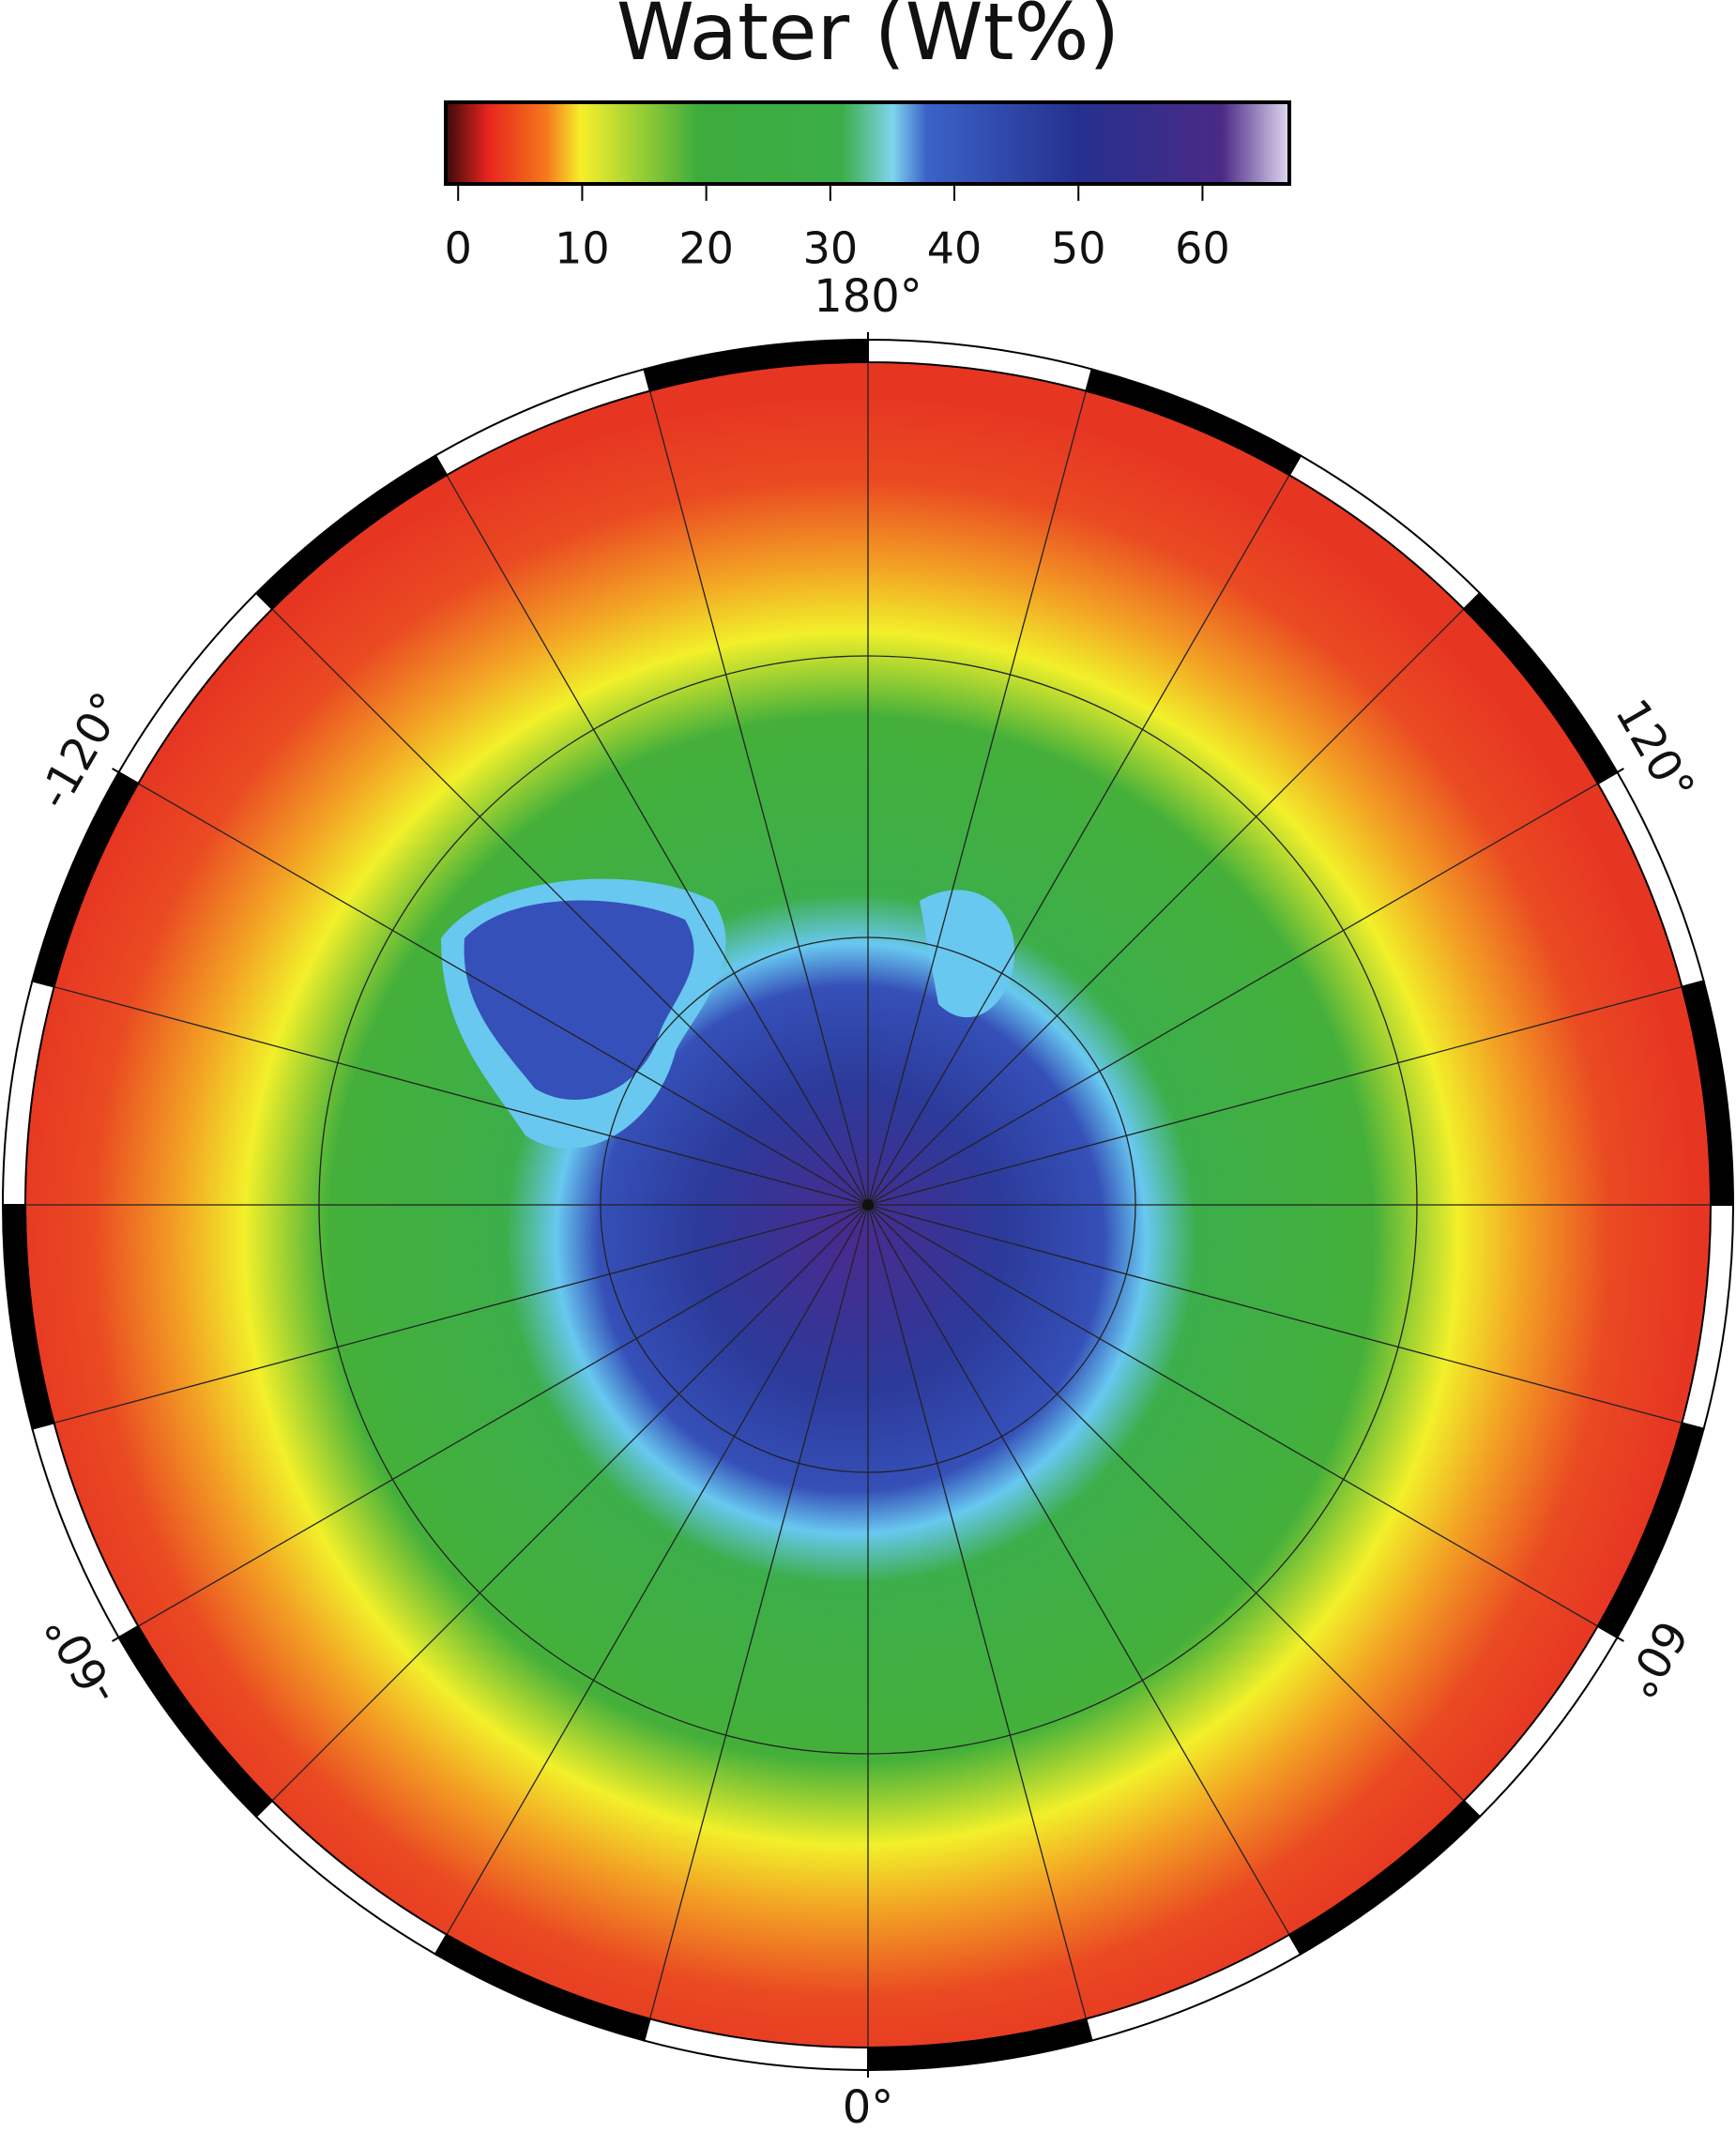  I want to click on colorbar-tick-label: 50, so click(1078, 249).